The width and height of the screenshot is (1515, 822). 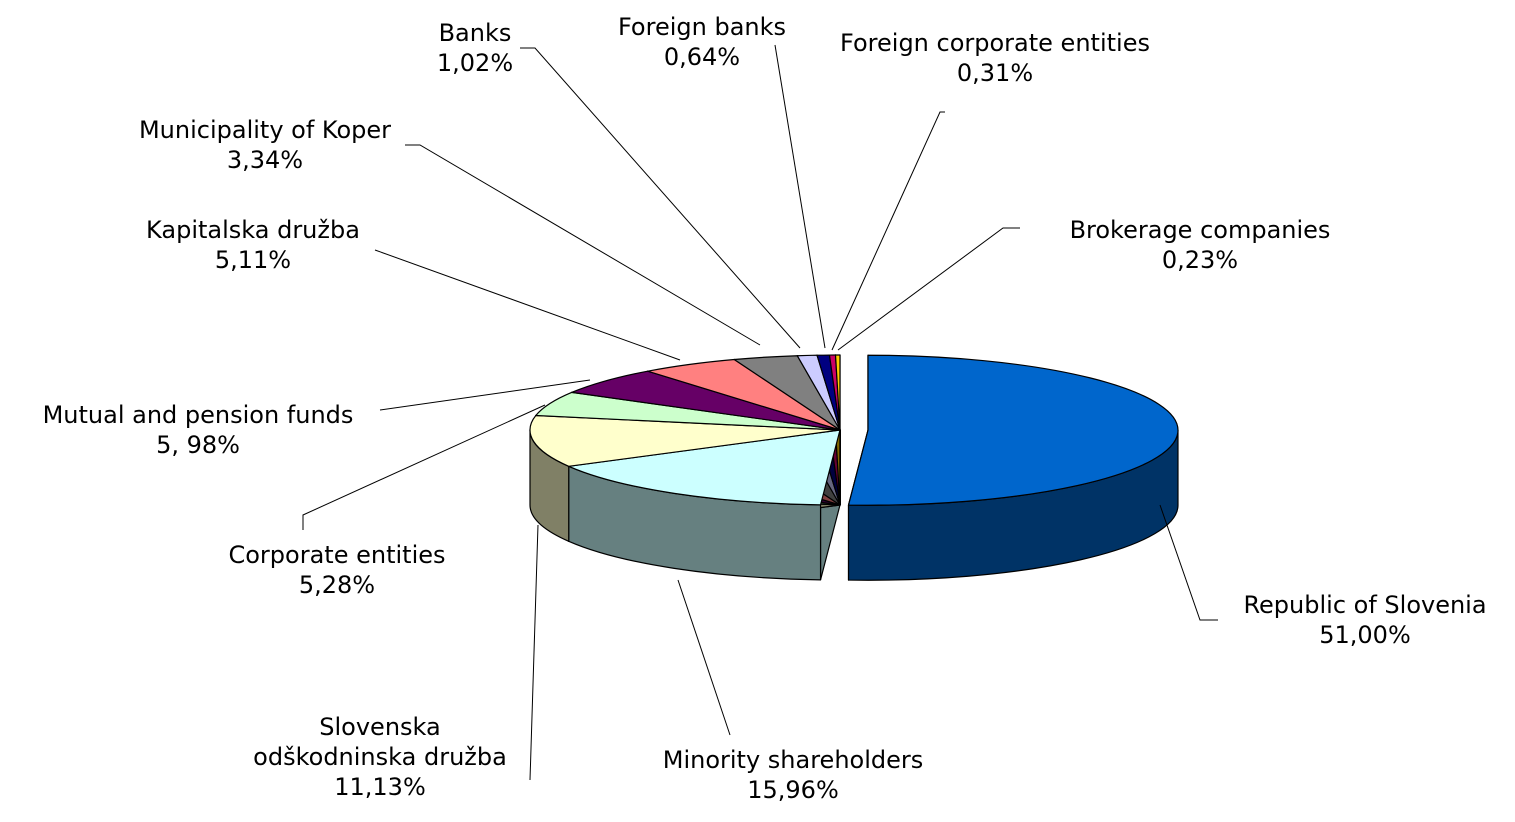 I want to click on slice-label: Municipality of Koper 3,34%, so click(x=265, y=145).